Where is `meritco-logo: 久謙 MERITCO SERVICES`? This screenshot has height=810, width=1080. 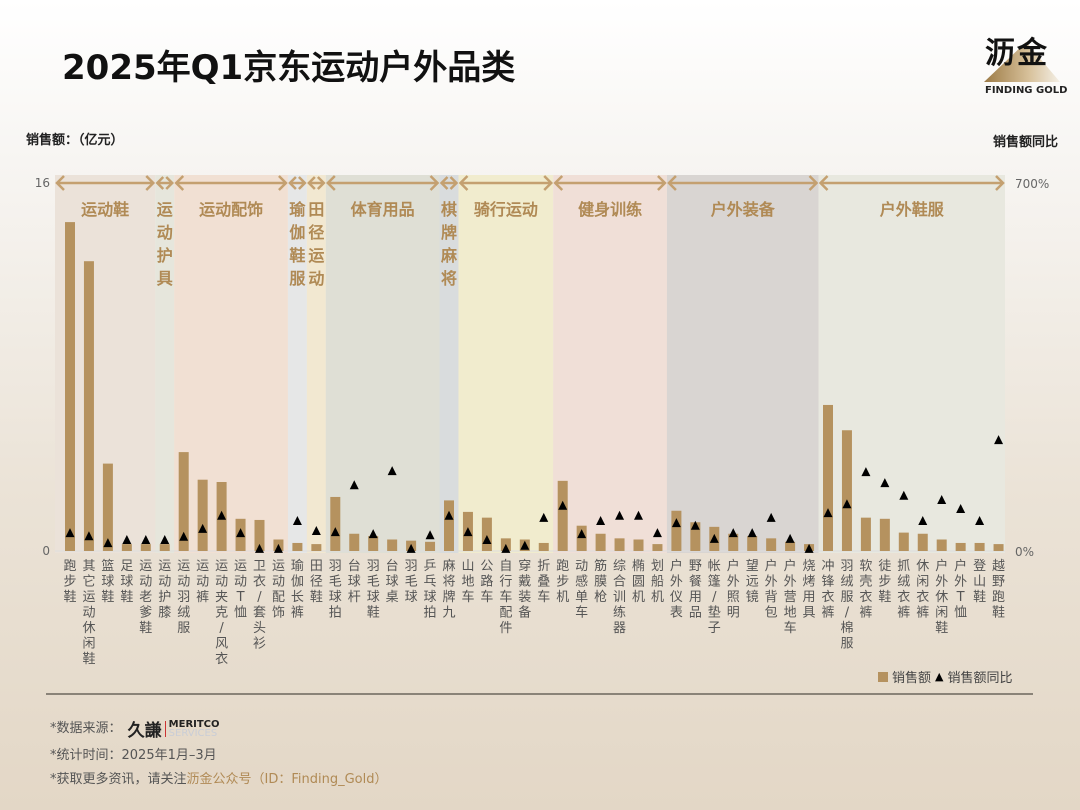 meritco-logo: 久謙 MERITCO SERVICES is located at coordinates (174, 728).